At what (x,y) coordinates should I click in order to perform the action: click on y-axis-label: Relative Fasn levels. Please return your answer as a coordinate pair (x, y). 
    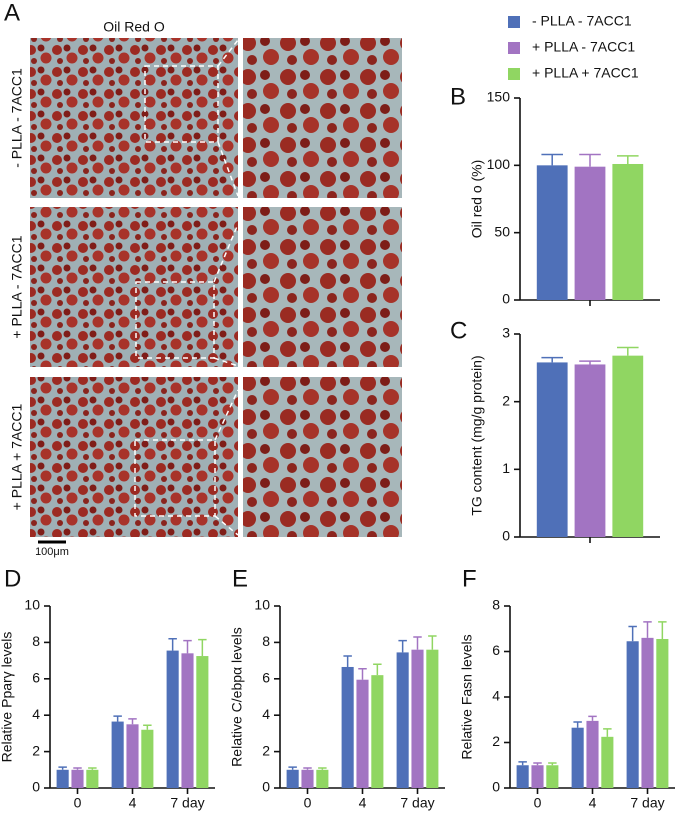
    Looking at the image, I should click on (467, 696).